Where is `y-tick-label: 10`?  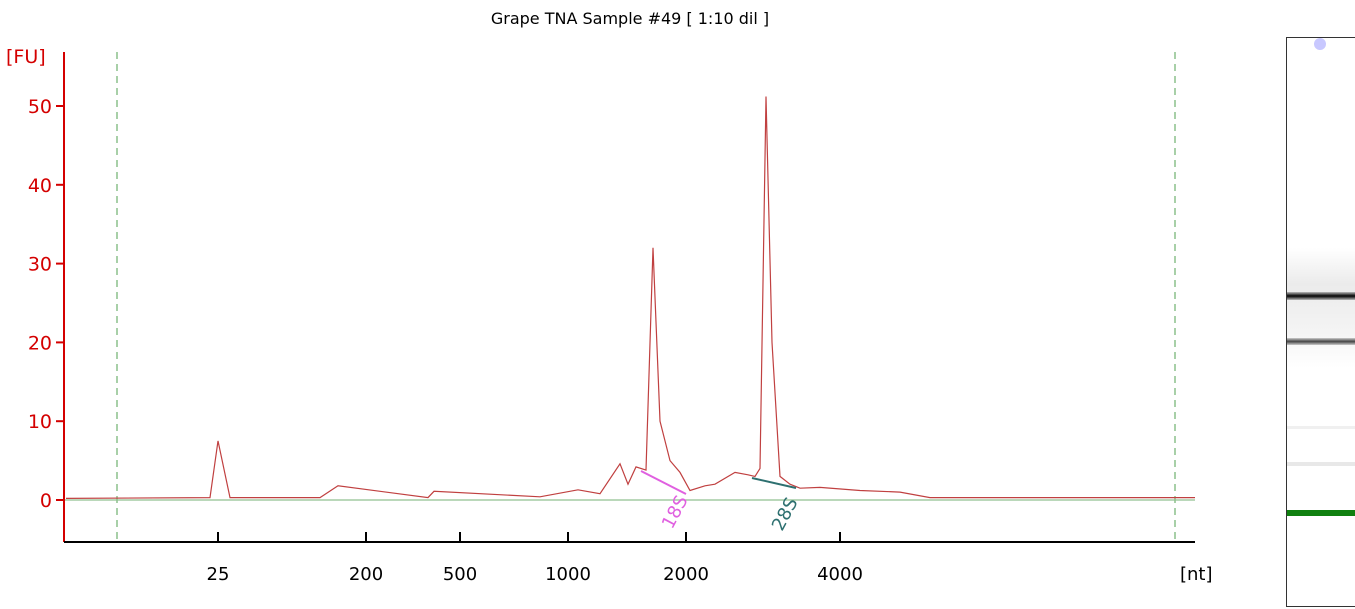
y-tick-label: 10 is located at coordinates (40, 422).